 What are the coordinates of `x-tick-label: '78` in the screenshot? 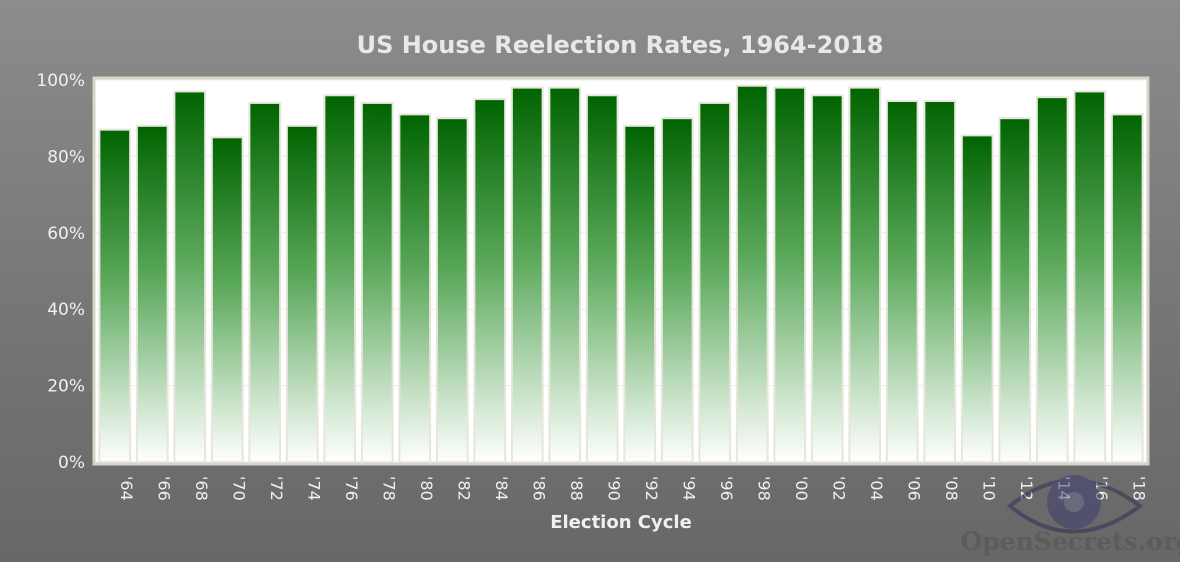 It's located at (388, 488).